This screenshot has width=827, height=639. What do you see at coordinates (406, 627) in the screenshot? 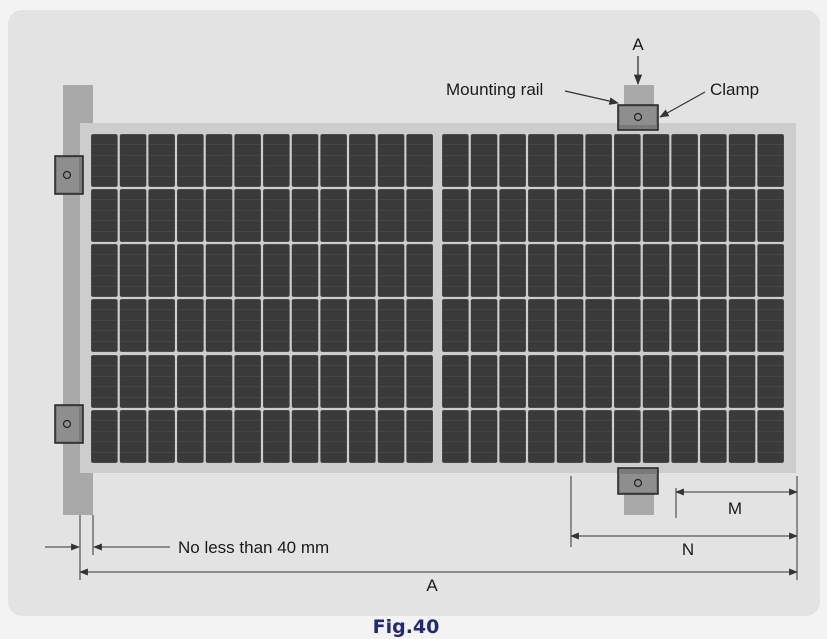
I see `figure-caption: Fig.40` at bounding box center [406, 627].